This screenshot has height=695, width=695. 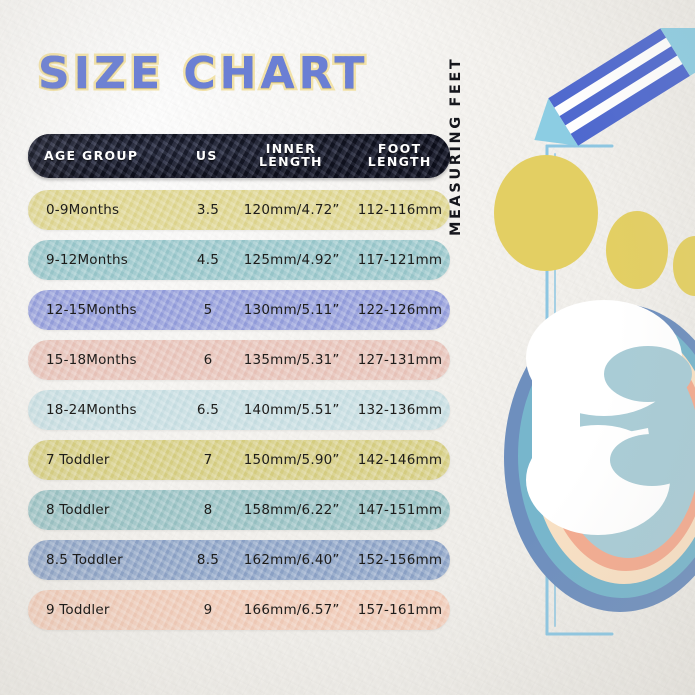 What do you see at coordinates (84, 560) in the screenshot?
I see `cell-age-group: 8.5 Toddler` at bounding box center [84, 560].